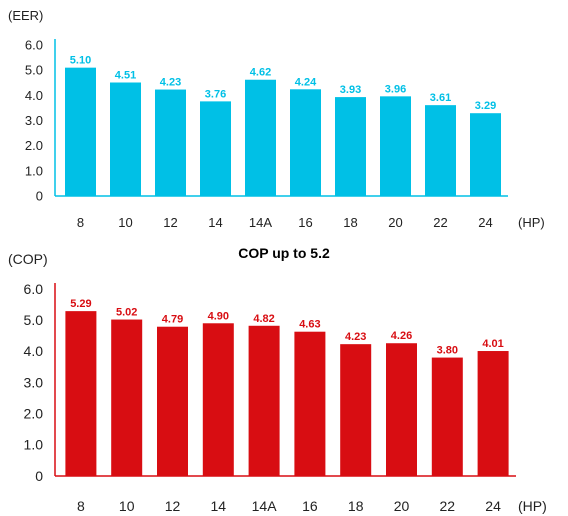 This screenshot has width=568, height=516. Describe the element at coordinates (355, 337) in the screenshot. I see `chart-2-data-label: 4.23` at that location.